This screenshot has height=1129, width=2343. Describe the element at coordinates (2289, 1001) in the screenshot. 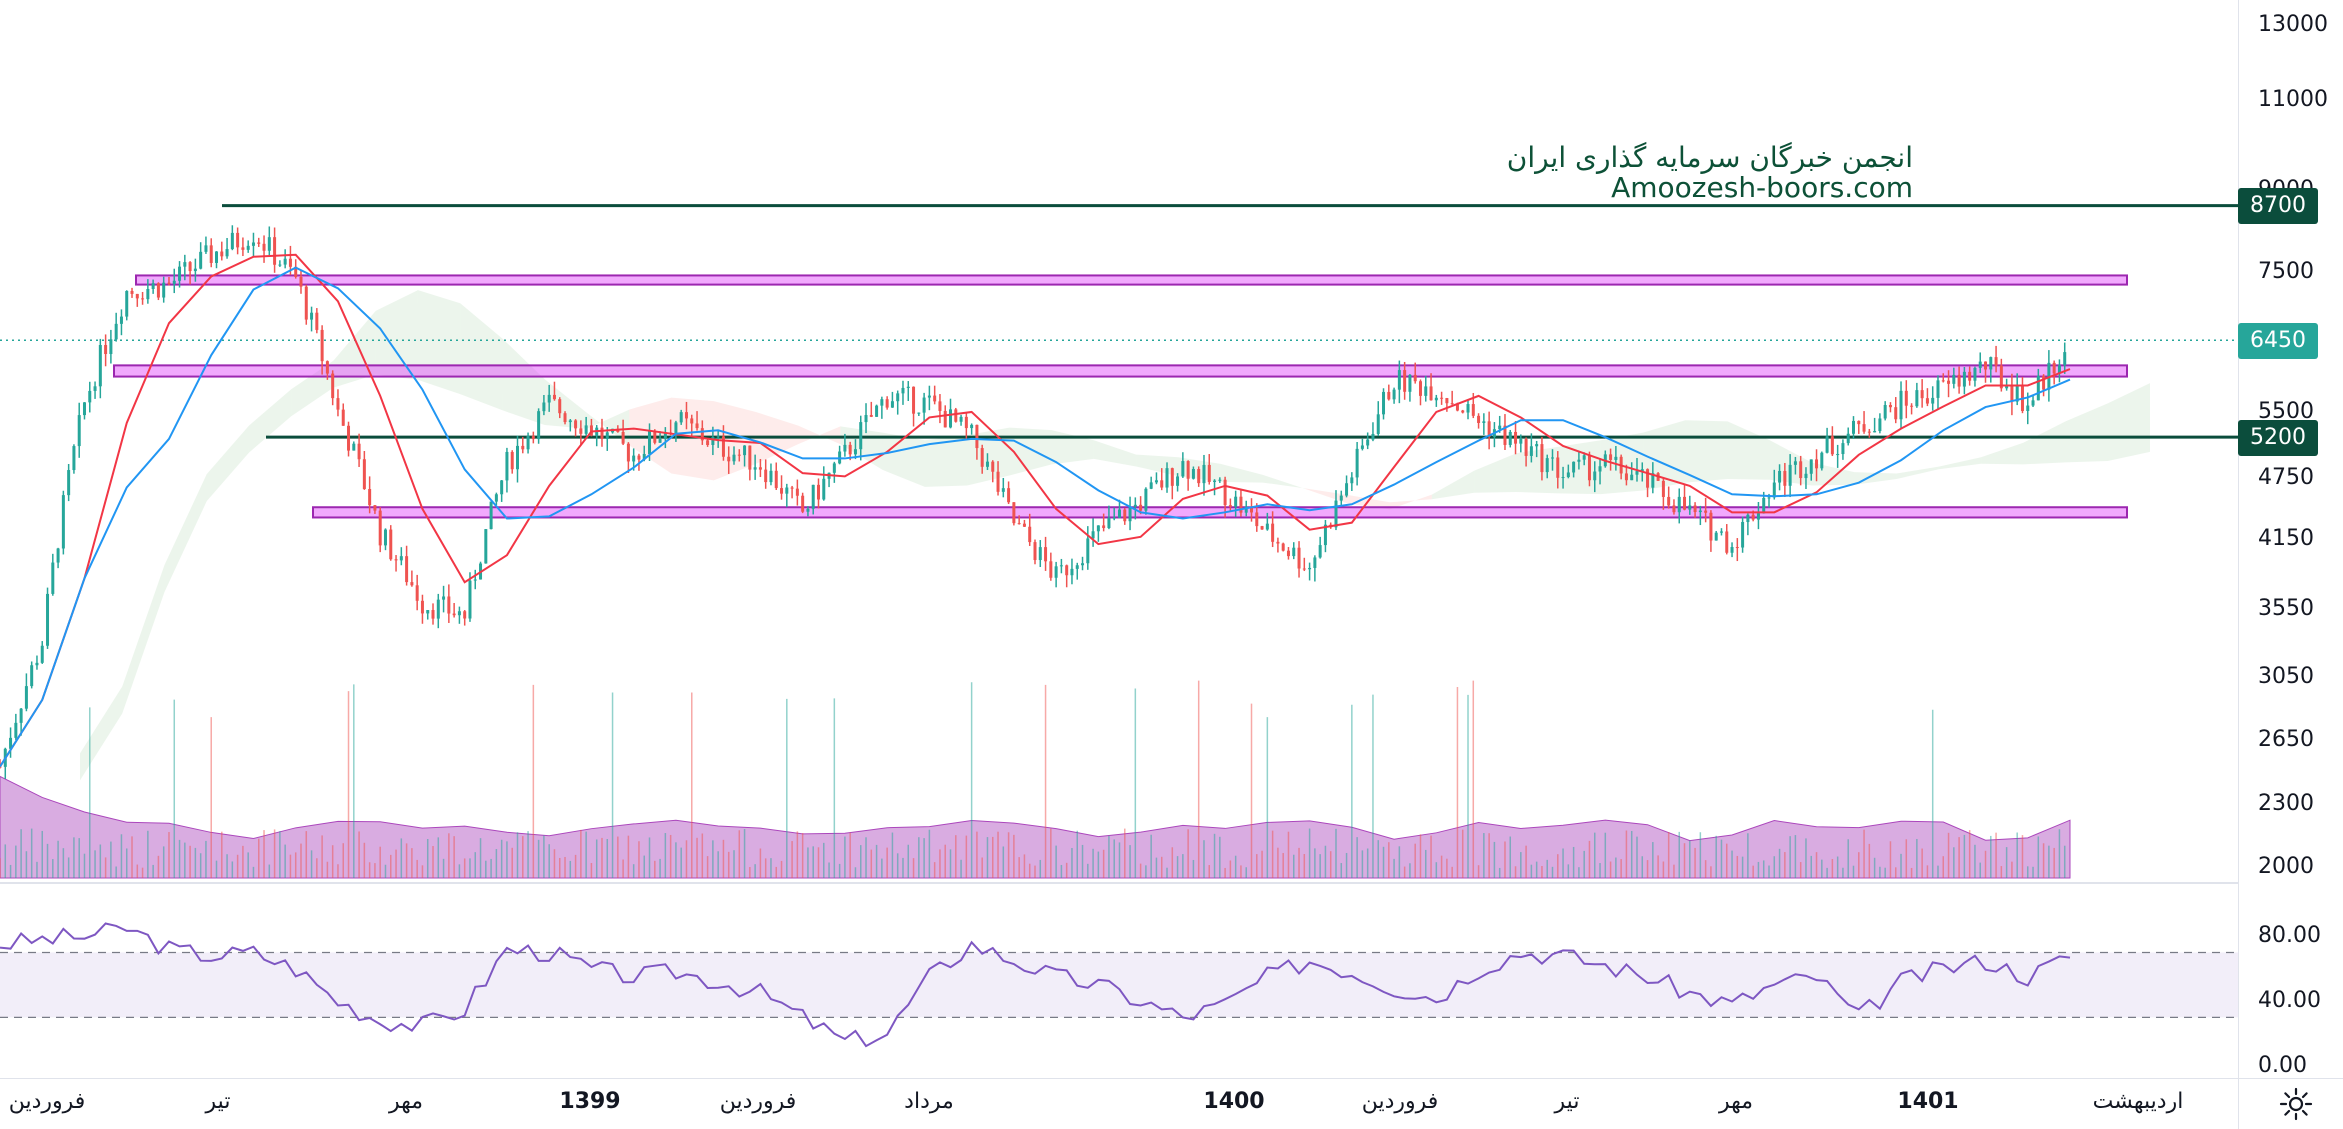

I see `rsi-tick-label: 40.00` at that location.